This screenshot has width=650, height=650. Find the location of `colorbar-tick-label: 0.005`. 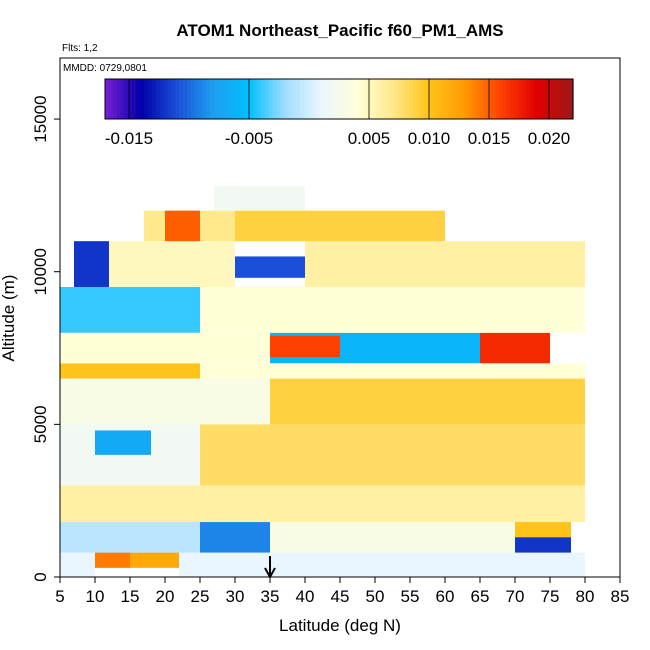

colorbar-tick-label: 0.005 is located at coordinates (369, 138).